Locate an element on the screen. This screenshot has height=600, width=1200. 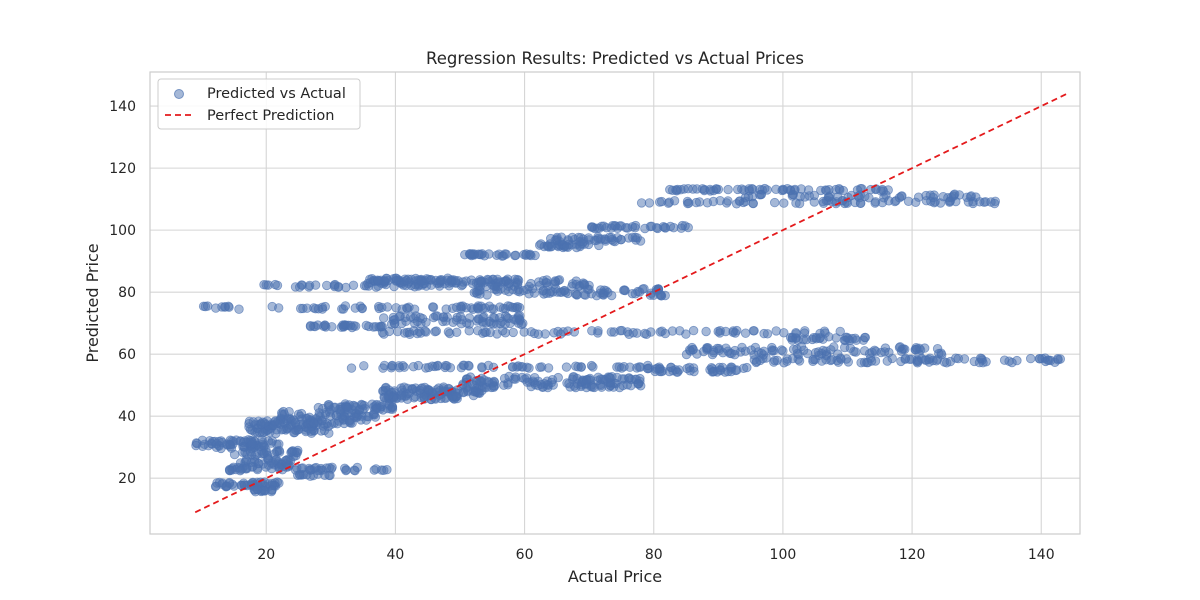
x-tick-label: 100 is located at coordinates (783, 555).